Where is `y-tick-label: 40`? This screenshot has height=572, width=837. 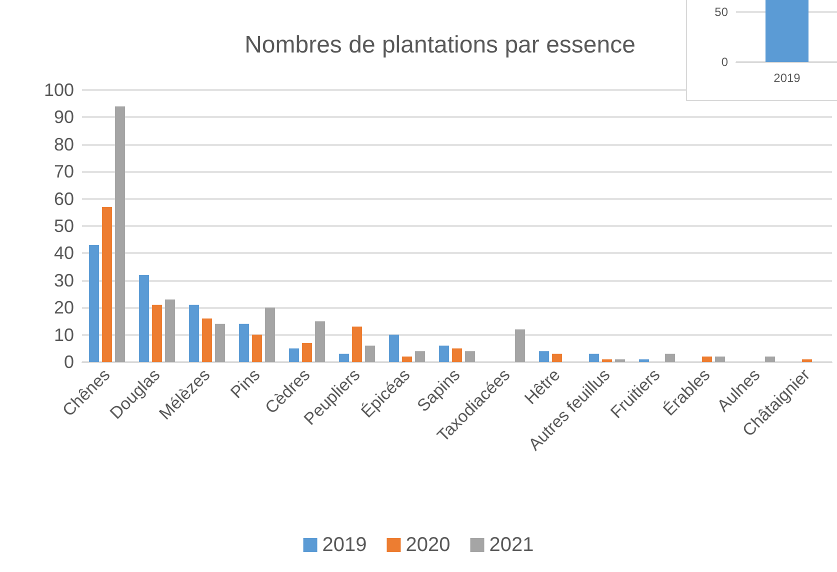
y-tick-label: 40 is located at coordinates (64, 253).